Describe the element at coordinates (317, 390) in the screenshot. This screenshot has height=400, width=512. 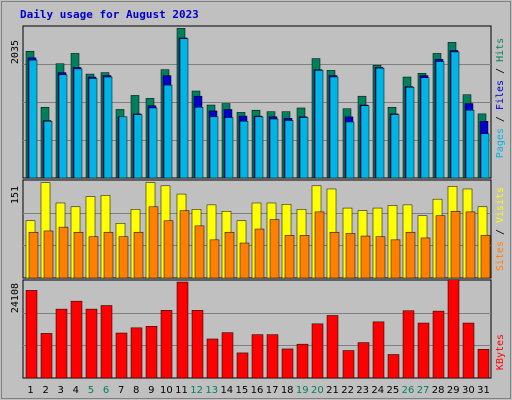
I see `x-tick-day-20: 20` at that location.